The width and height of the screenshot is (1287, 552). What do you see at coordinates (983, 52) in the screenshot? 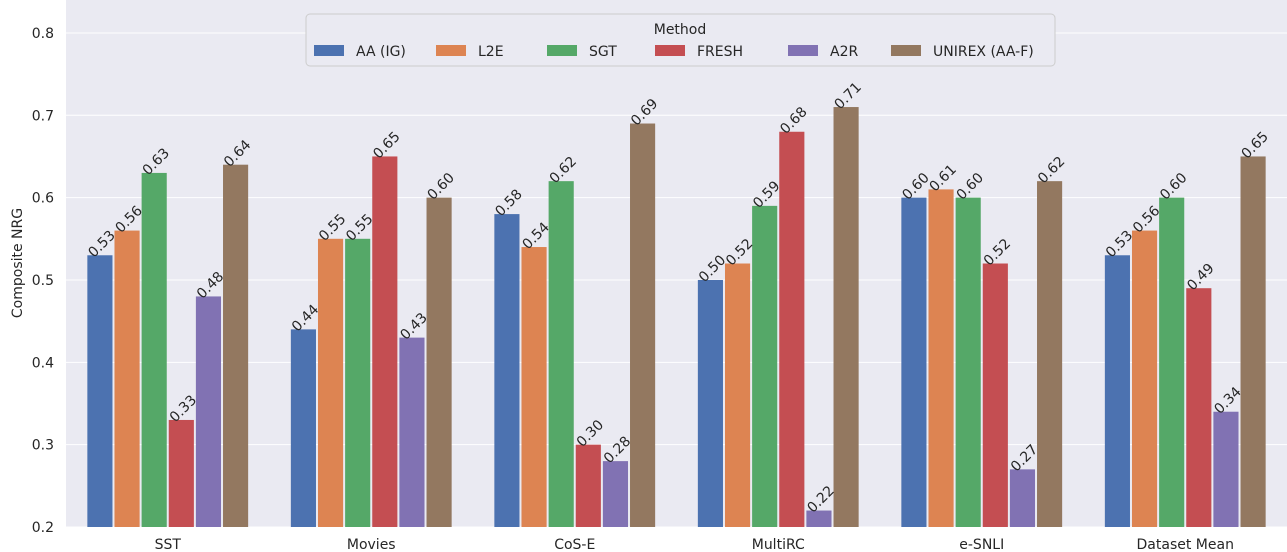
I see `legend-entry-label: UNIREX (AA-F)` at bounding box center [983, 52].